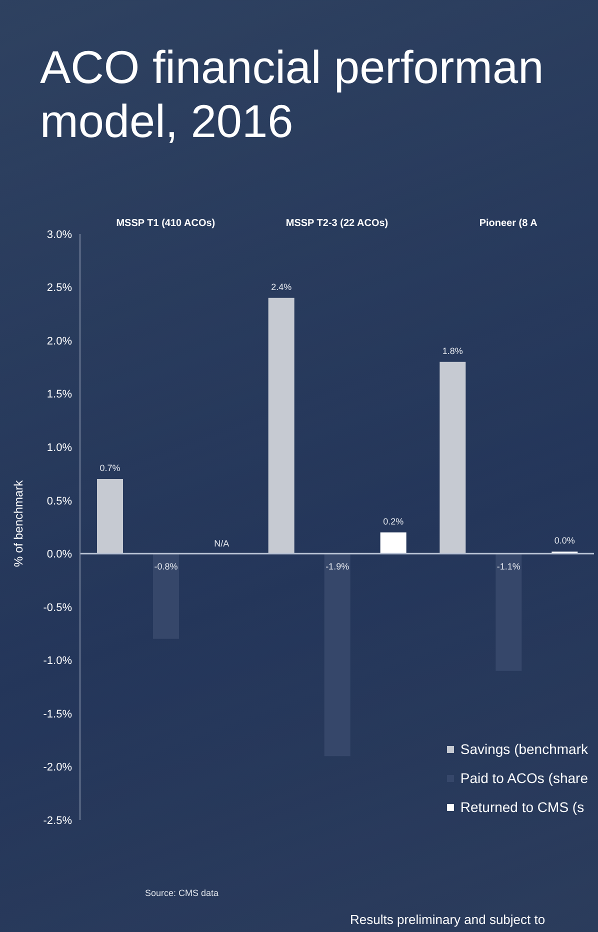 The width and height of the screenshot is (598, 932). Describe the element at coordinates (166, 567) in the screenshot. I see `data-label: -0.8%` at that location.